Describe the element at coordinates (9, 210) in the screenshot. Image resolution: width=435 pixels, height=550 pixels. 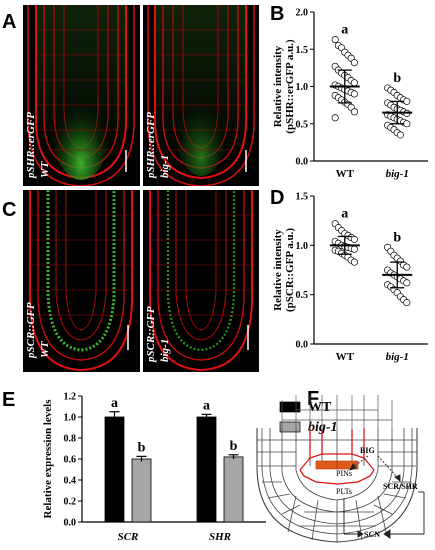
I see `panel-letter-c: C` at that location.